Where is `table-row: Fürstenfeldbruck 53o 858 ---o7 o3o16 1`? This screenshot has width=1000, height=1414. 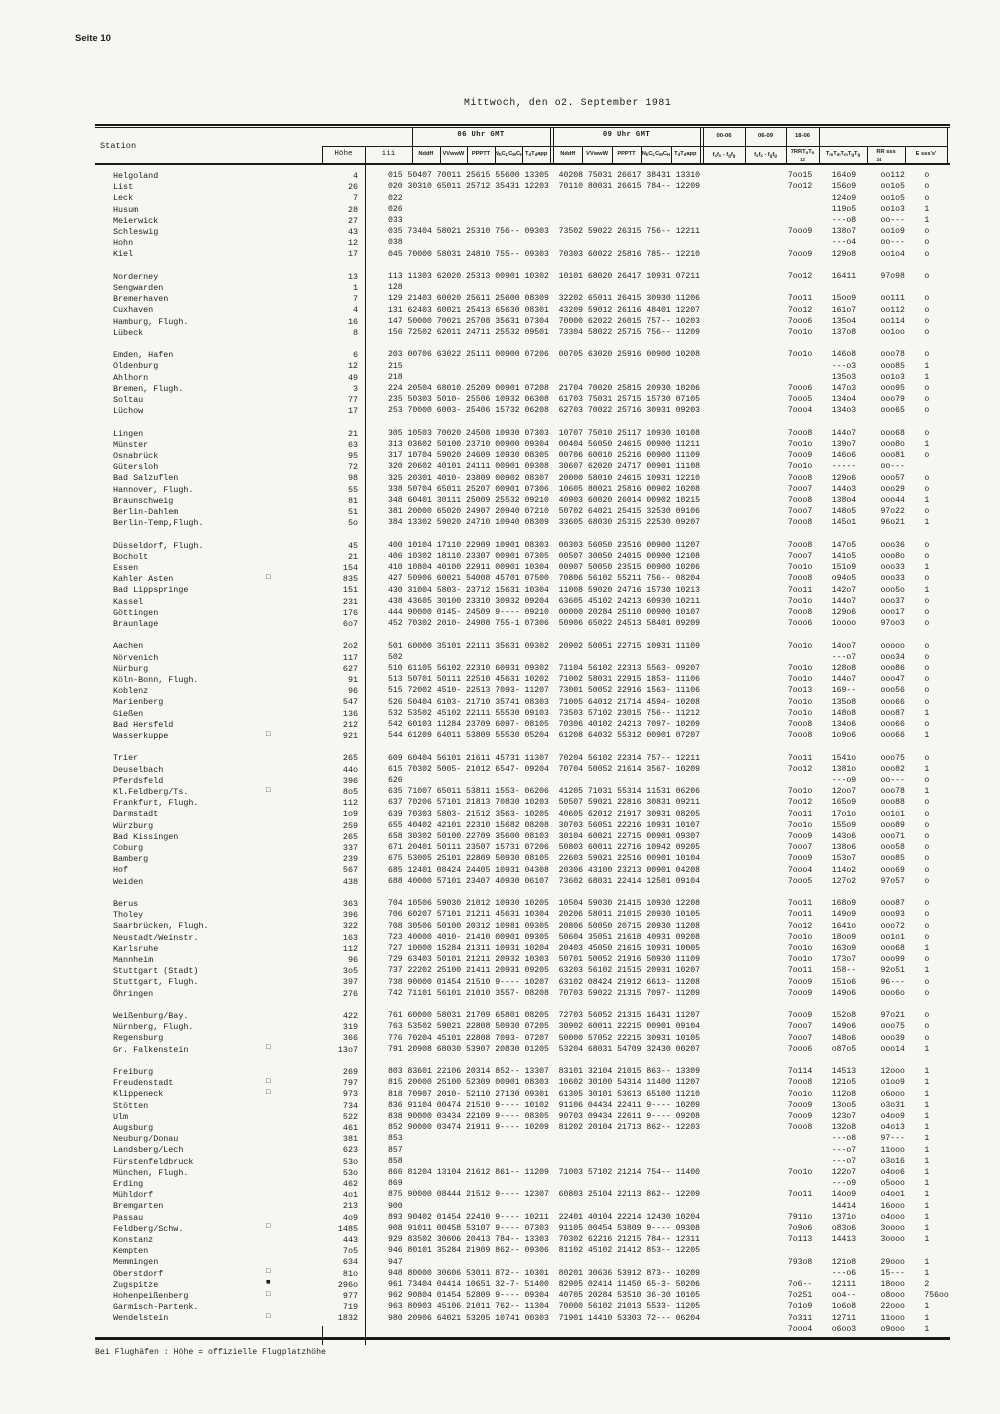 table-row: Fürstenfeldbruck 53o 858 ---o7 o3o16 1 is located at coordinates (535, 1162).